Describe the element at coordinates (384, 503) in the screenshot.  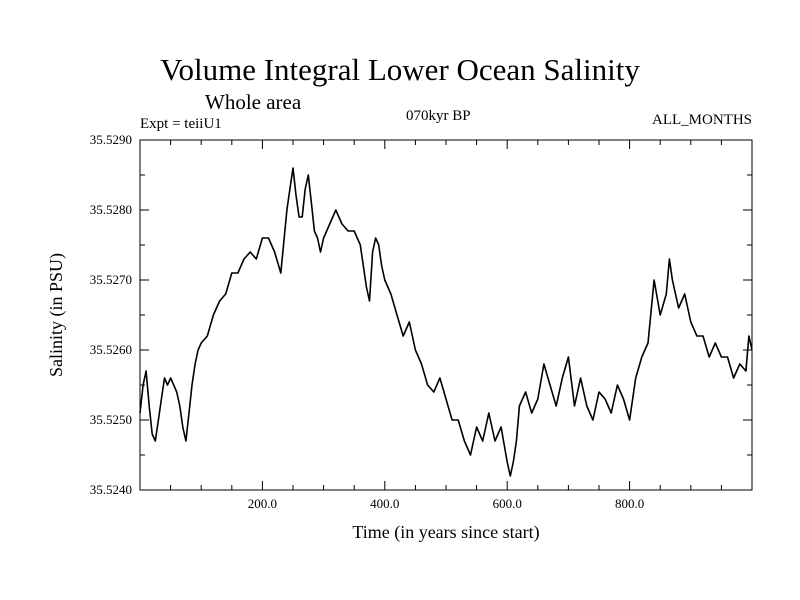
I see `x-tick-label: 400.0` at that location.